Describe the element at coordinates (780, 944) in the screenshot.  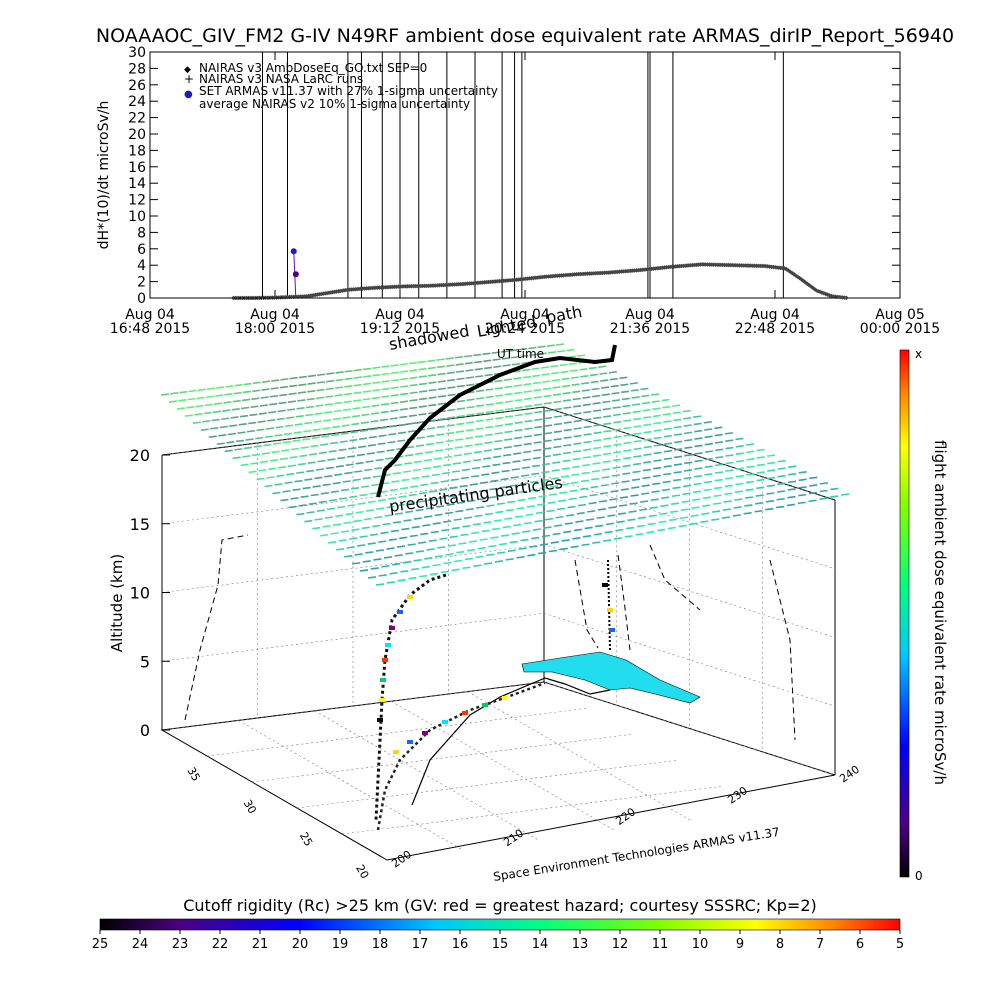
I see `rigidity-tick-label: 8` at that location.